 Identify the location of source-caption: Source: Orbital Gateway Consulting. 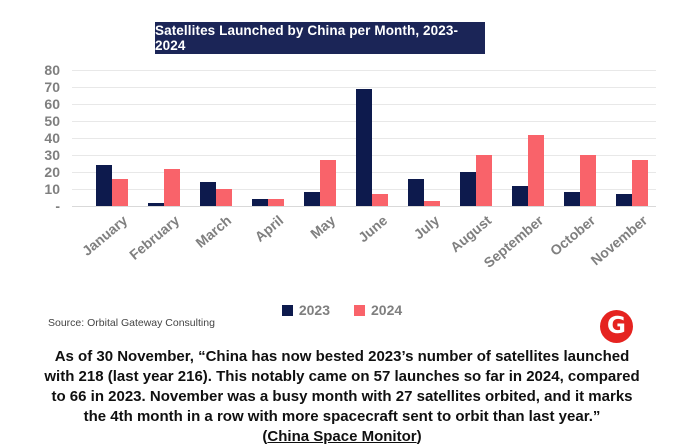
(131, 323).